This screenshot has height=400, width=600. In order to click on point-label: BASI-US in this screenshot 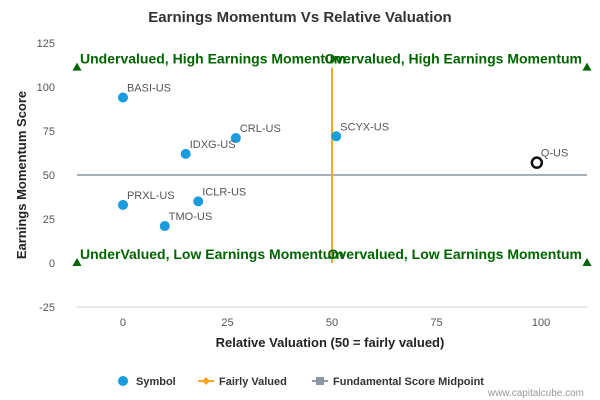, I will do `click(149, 89)`.